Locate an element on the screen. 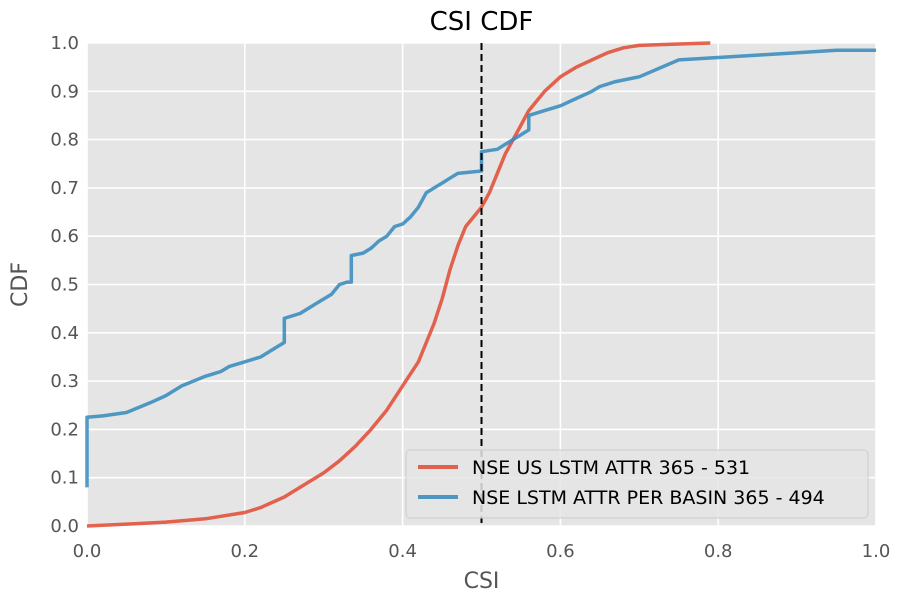 This screenshot has height=600, width=900. y-tick-label: 0.7 is located at coordinates (64, 188).